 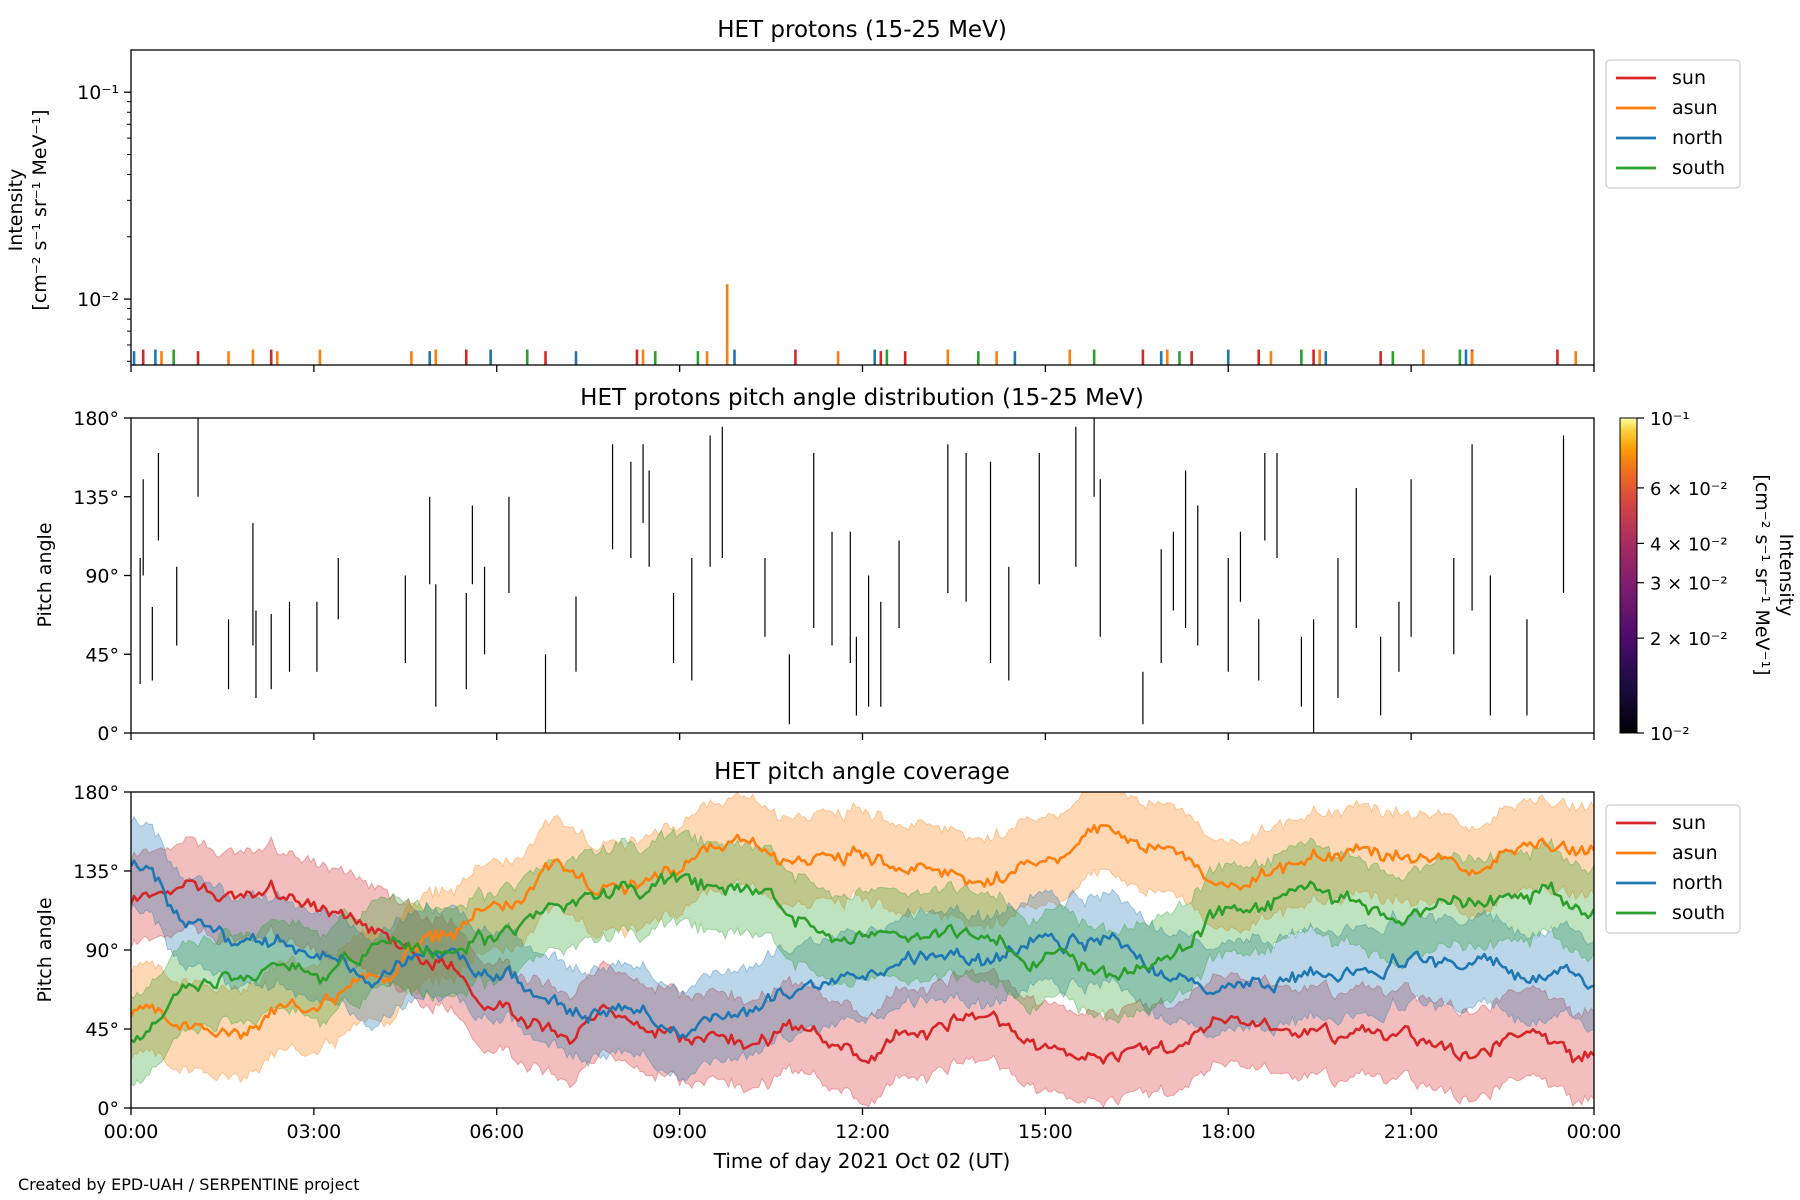 I want to click on colorbar-ticks: 10⁻² 2 × 10⁻² 3 × 10⁻² 4 × 10⁻² 6 × 10⁻² 10⁻¹, so click(x=1682, y=577).